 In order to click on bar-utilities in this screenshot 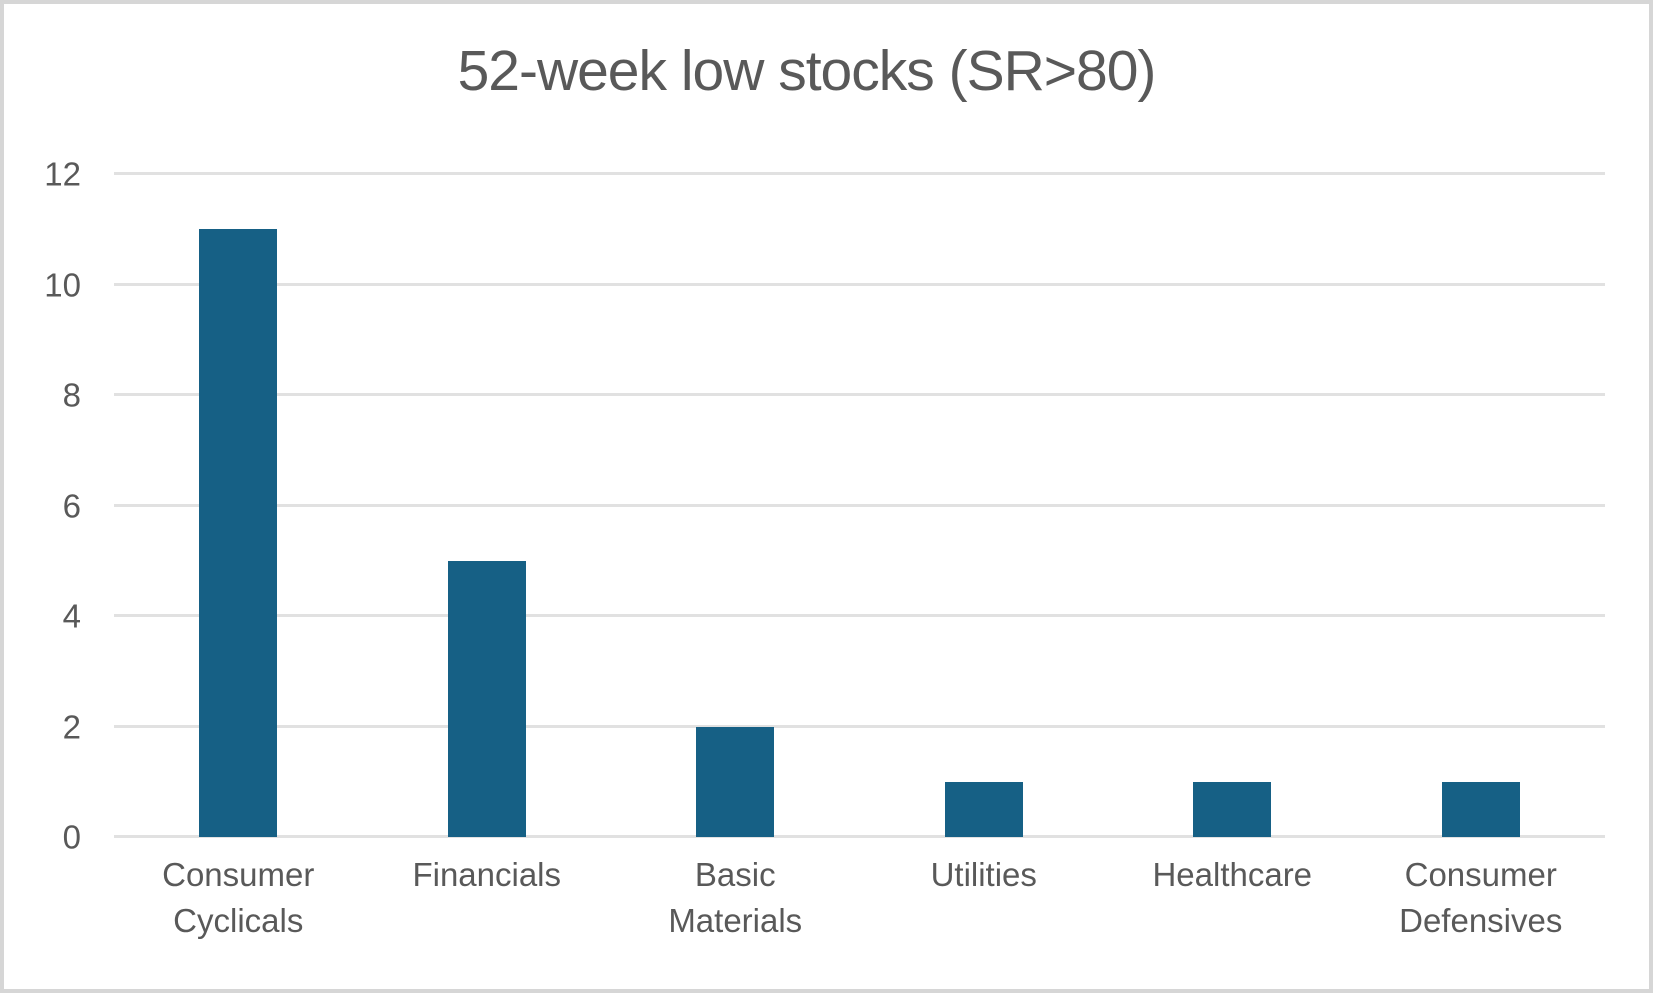, I will do `click(983, 809)`.